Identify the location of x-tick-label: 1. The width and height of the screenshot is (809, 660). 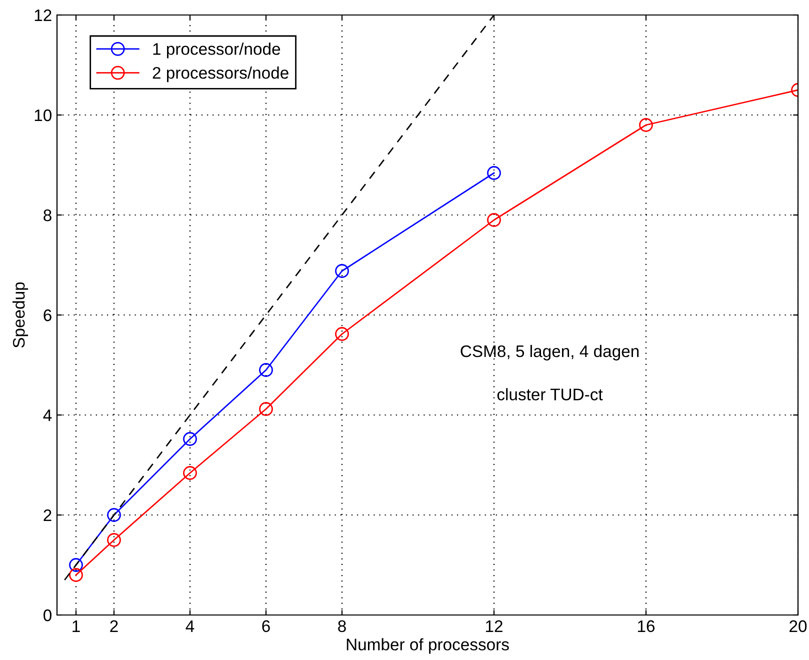
(76, 626).